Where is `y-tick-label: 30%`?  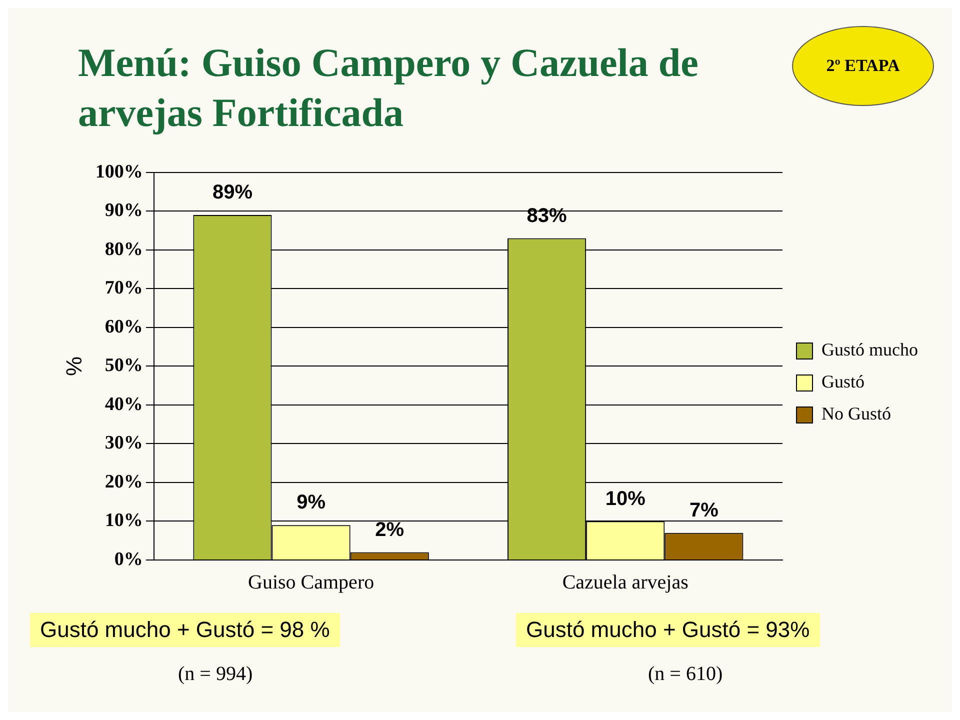
y-tick-label: 30% is located at coordinates (123, 443).